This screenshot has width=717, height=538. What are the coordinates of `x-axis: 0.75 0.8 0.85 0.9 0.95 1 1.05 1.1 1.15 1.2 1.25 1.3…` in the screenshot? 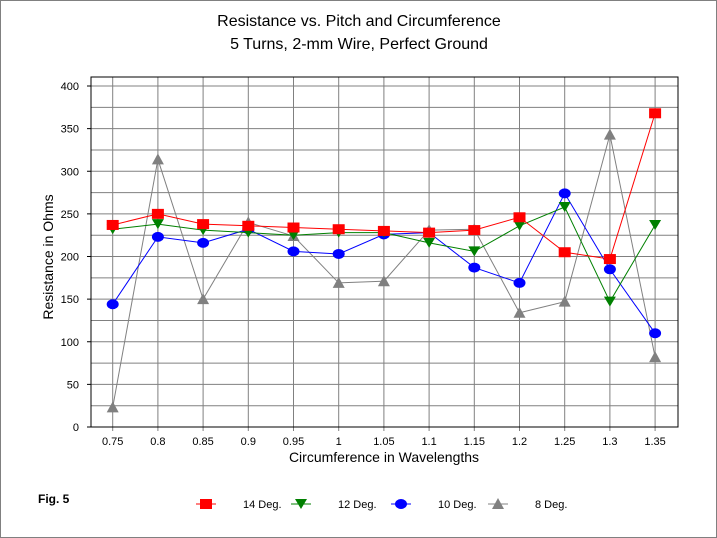 It's located at (384, 442).